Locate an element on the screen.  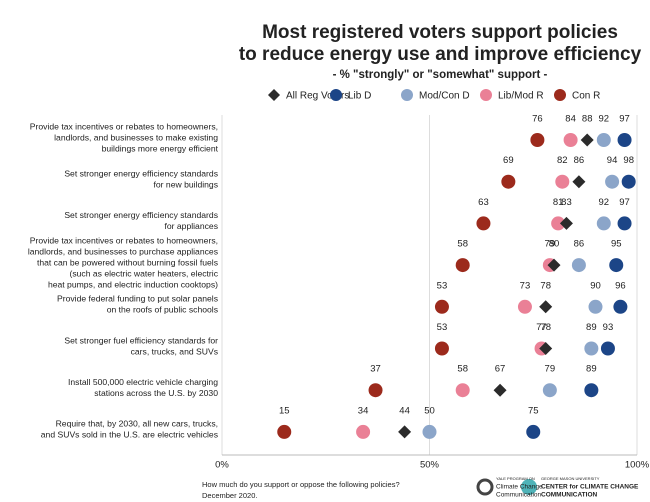
logo-text: GEORGE MASON UNIVERSITY is located at coordinates (570, 478).